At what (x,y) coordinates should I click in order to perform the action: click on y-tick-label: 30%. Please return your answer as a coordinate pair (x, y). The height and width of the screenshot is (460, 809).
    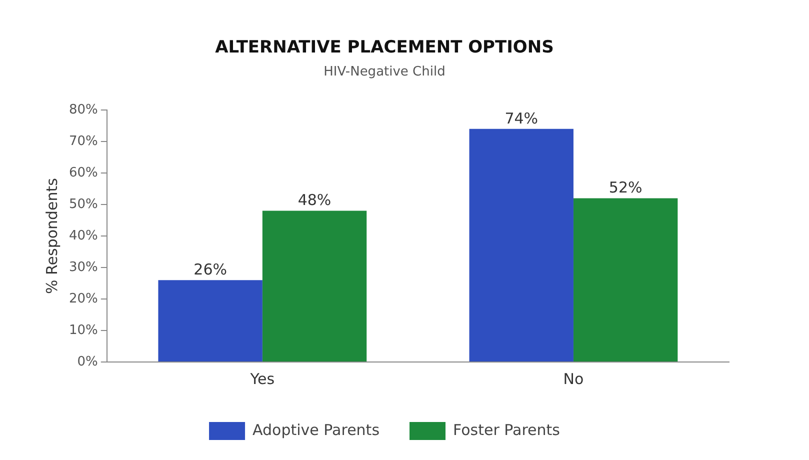
    Looking at the image, I should click on (83, 267).